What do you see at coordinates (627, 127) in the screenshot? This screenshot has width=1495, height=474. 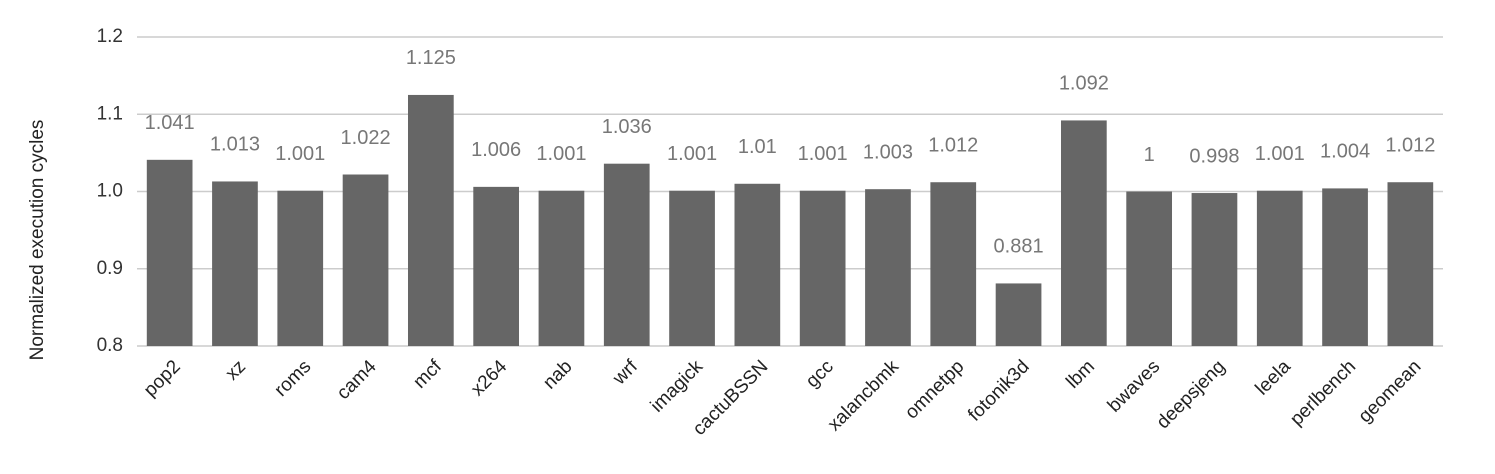 I see `value-label: 1.036` at bounding box center [627, 127].